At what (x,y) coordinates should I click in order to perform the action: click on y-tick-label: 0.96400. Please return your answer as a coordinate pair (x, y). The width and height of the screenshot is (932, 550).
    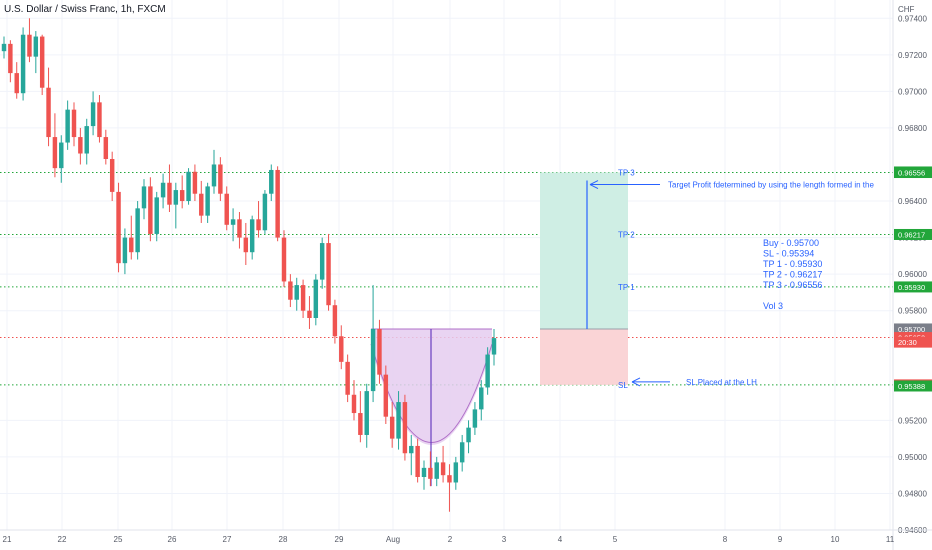
    Looking at the image, I should click on (912, 201).